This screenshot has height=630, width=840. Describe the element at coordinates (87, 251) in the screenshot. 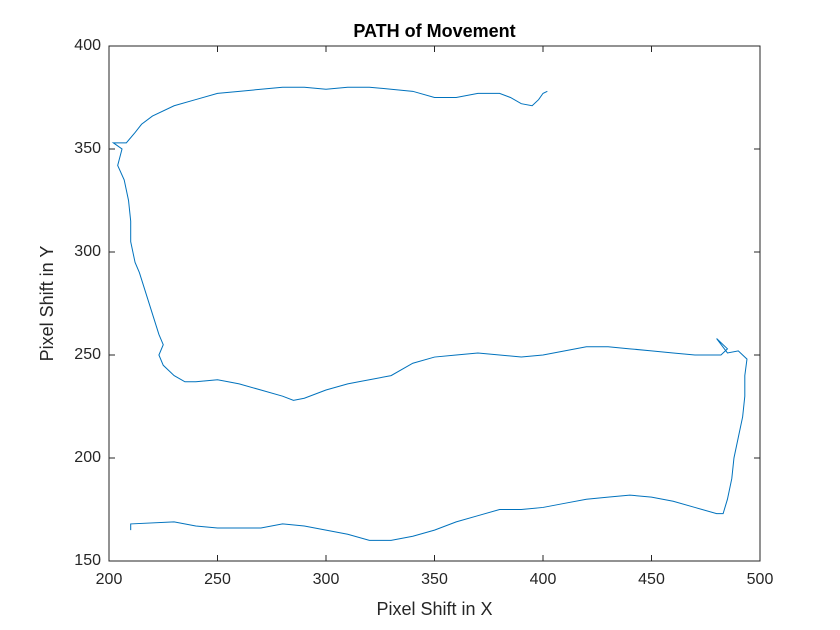

I see `y-tick-label: 300` at that location.